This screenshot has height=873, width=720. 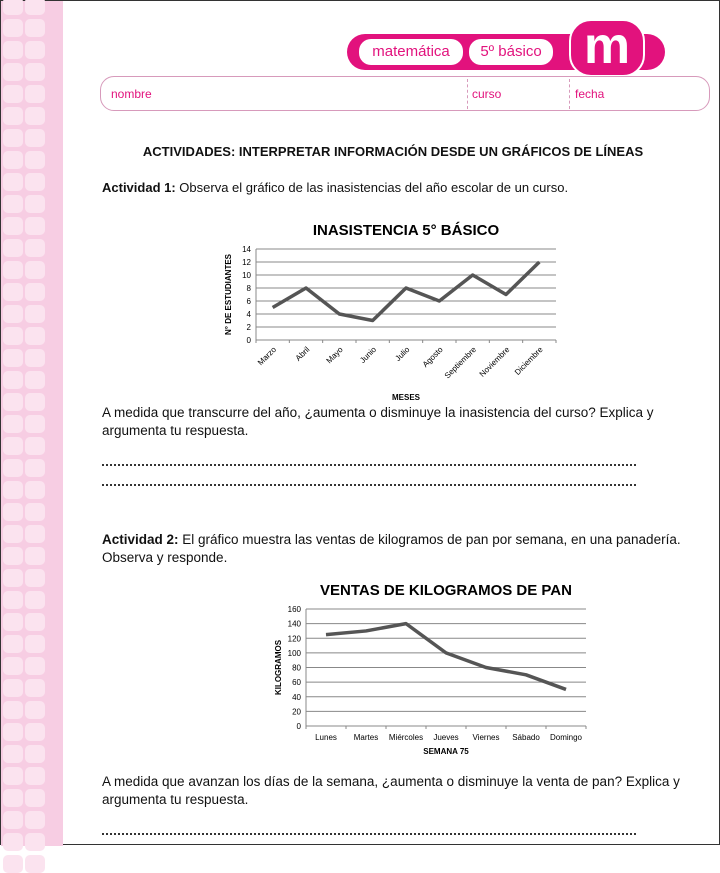 I want to click on x-tick-label: Sábado, so click(x=526, y=737).